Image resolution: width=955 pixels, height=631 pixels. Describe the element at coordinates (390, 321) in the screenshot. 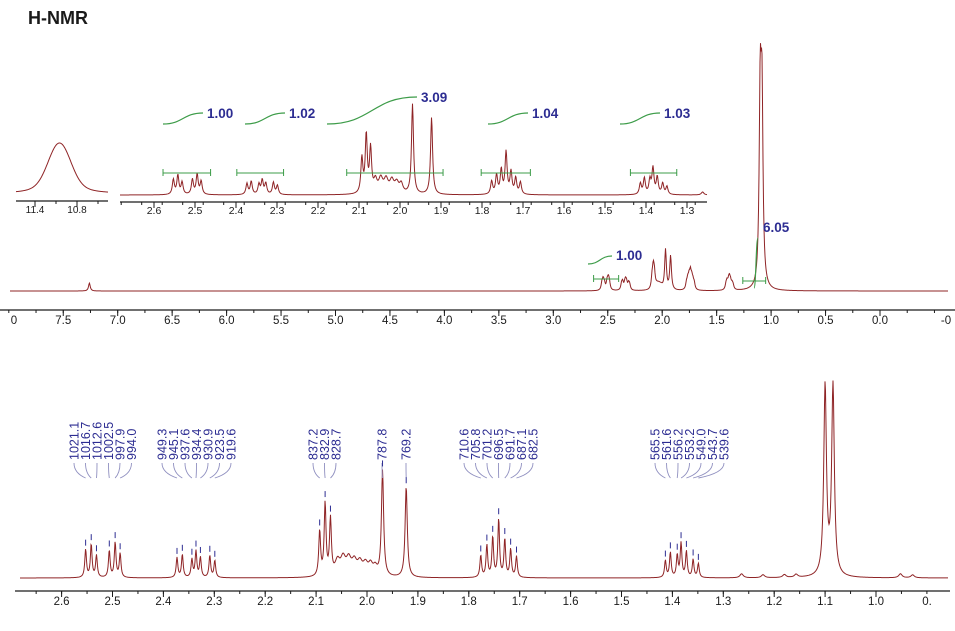

I see `svg-text: 4.5` at that location.